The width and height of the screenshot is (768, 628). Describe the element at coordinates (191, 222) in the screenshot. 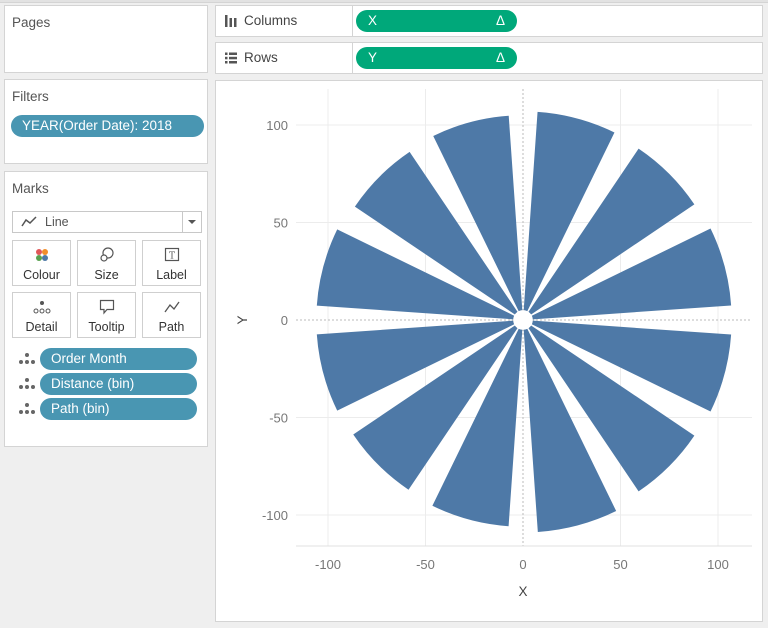

I see `chevron-down-icon` at that location.